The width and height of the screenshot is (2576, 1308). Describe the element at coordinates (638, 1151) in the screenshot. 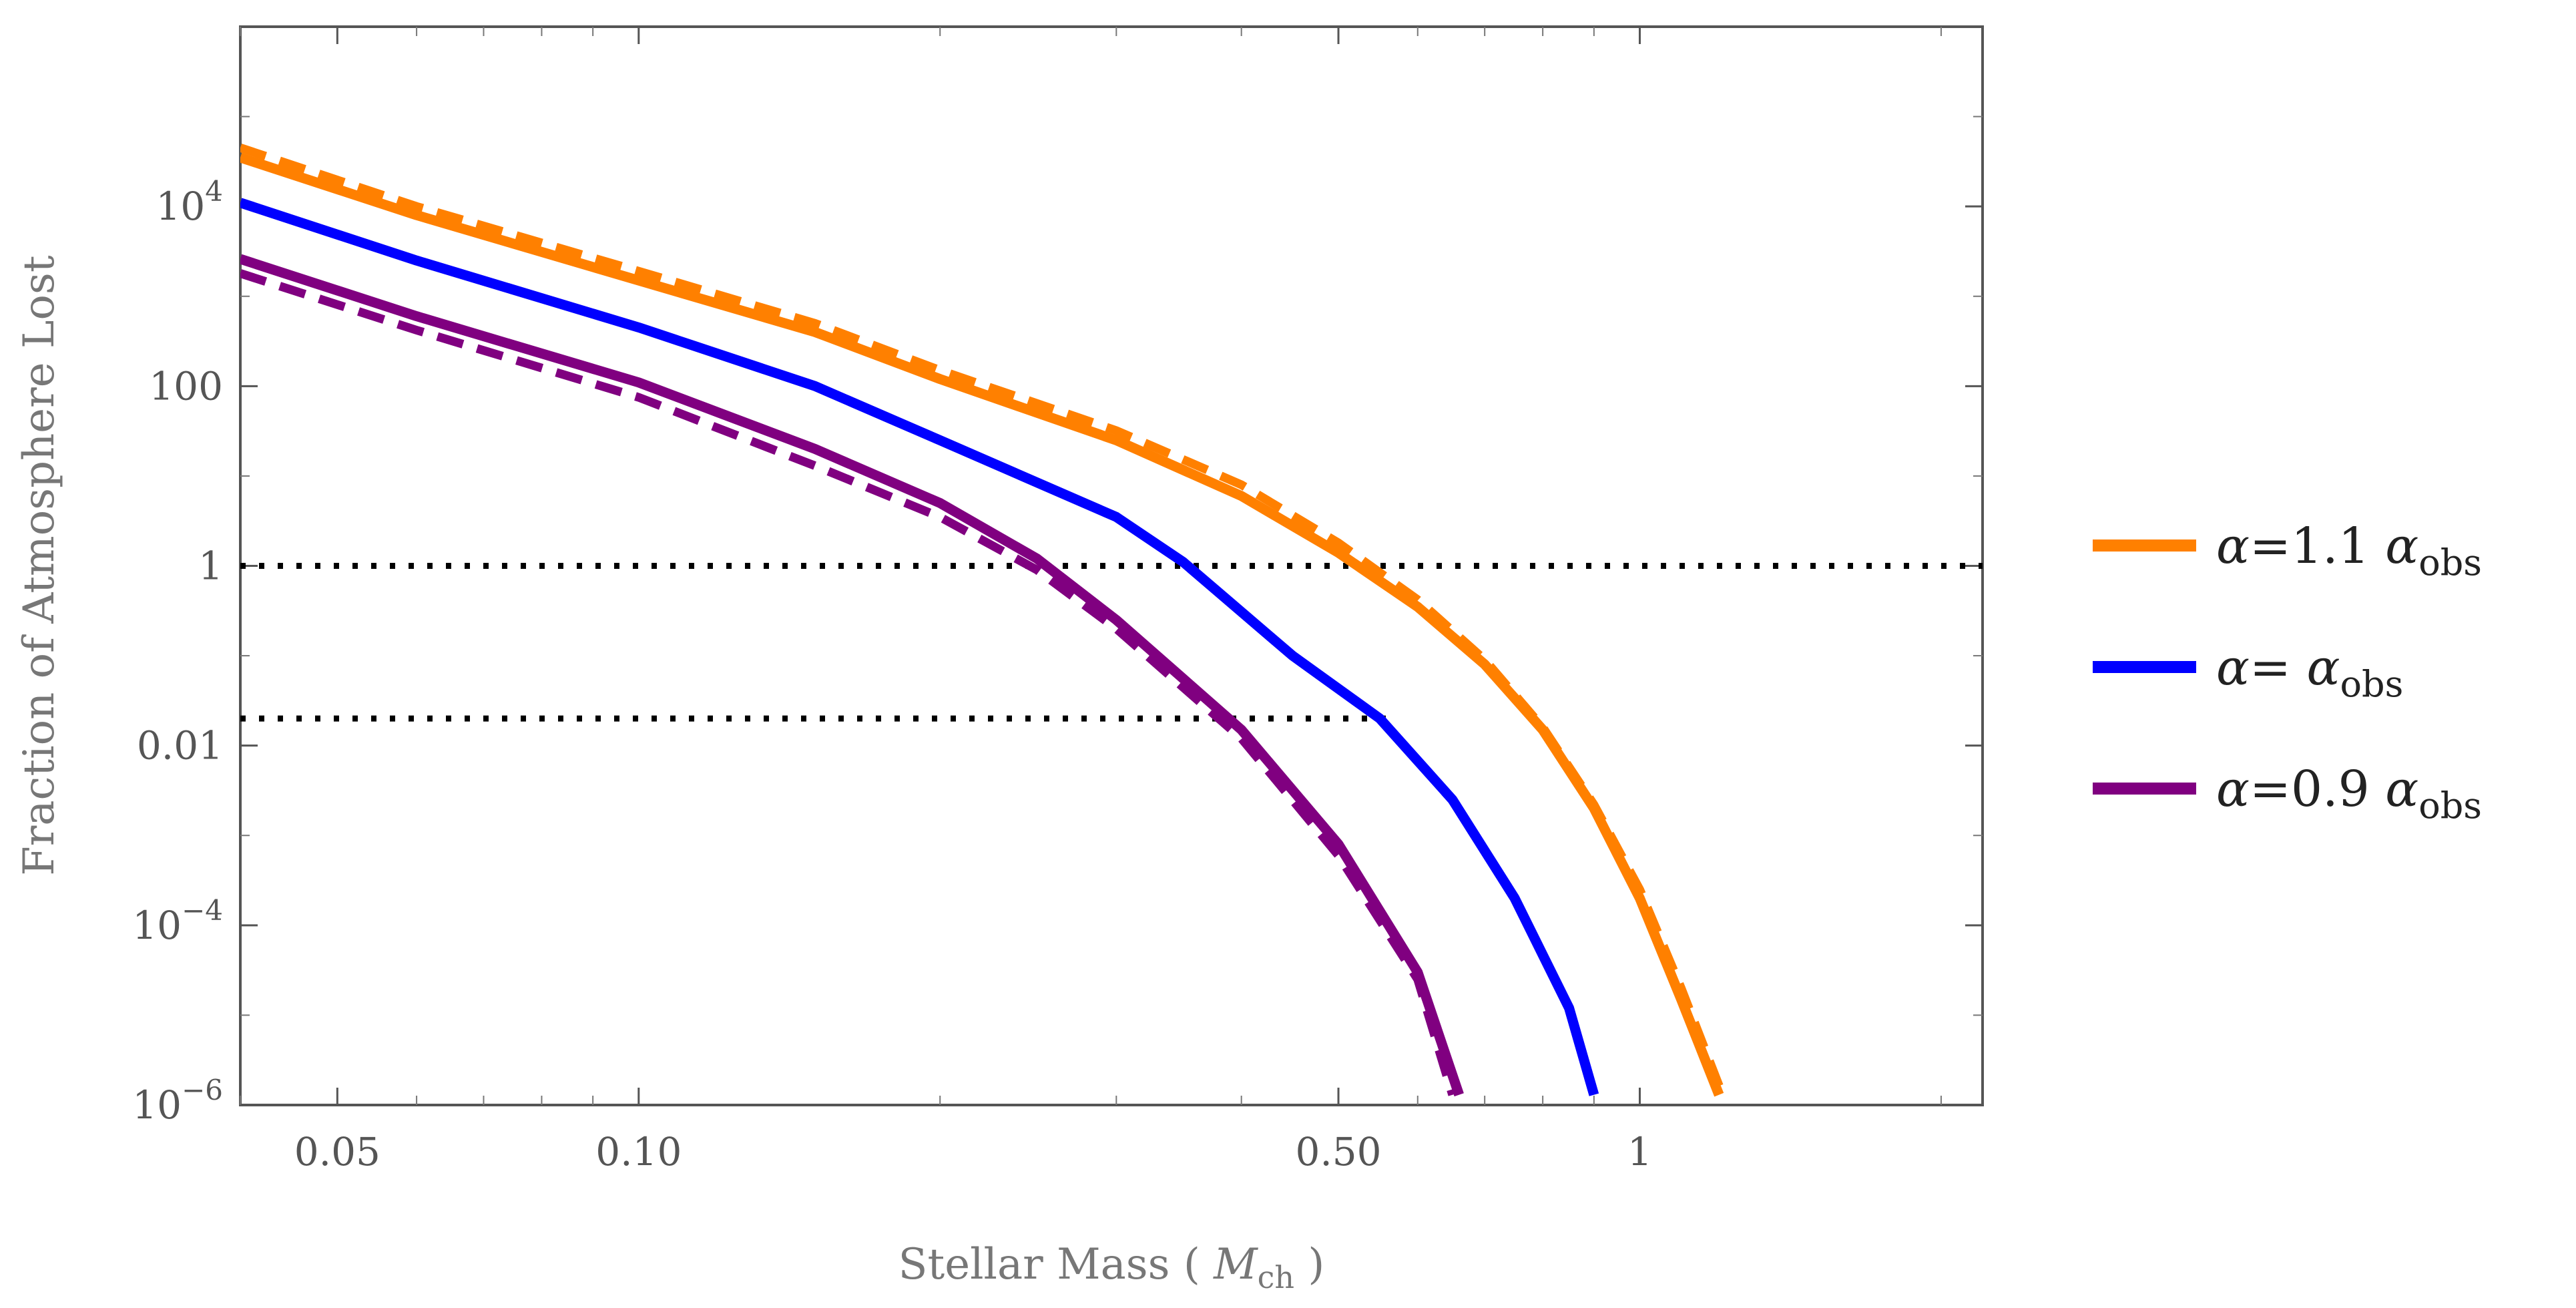

I see `x-tick-label: 0.10` at that location.